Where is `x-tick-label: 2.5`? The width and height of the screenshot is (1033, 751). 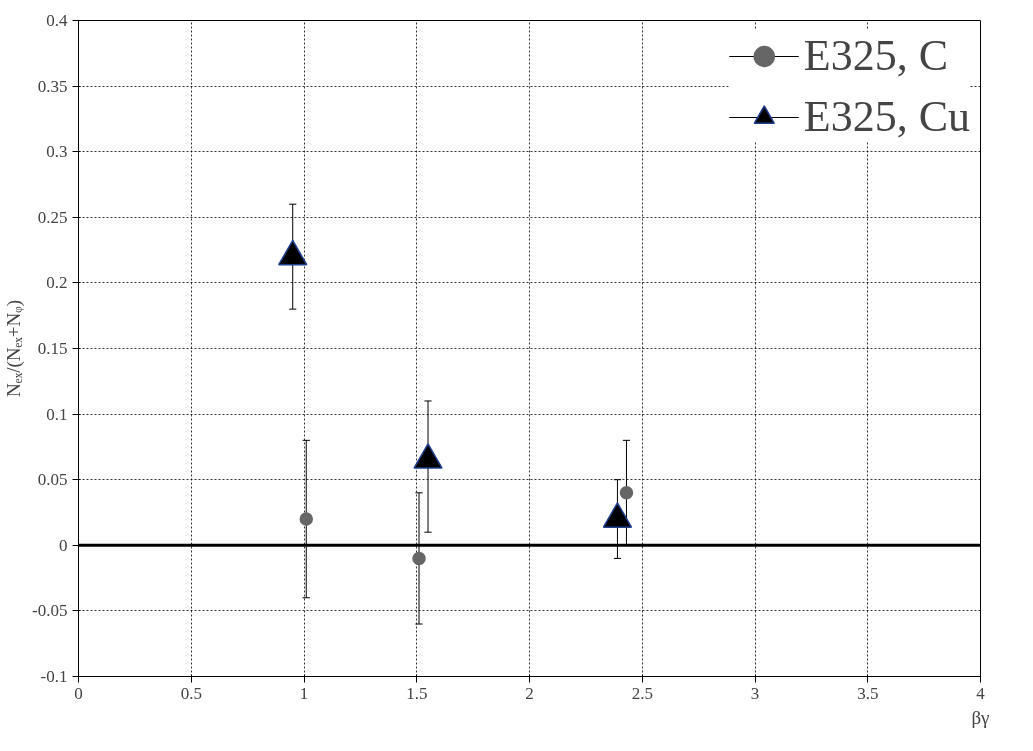
x-tick-label: 2.5 is located at coordinates (642, 693).